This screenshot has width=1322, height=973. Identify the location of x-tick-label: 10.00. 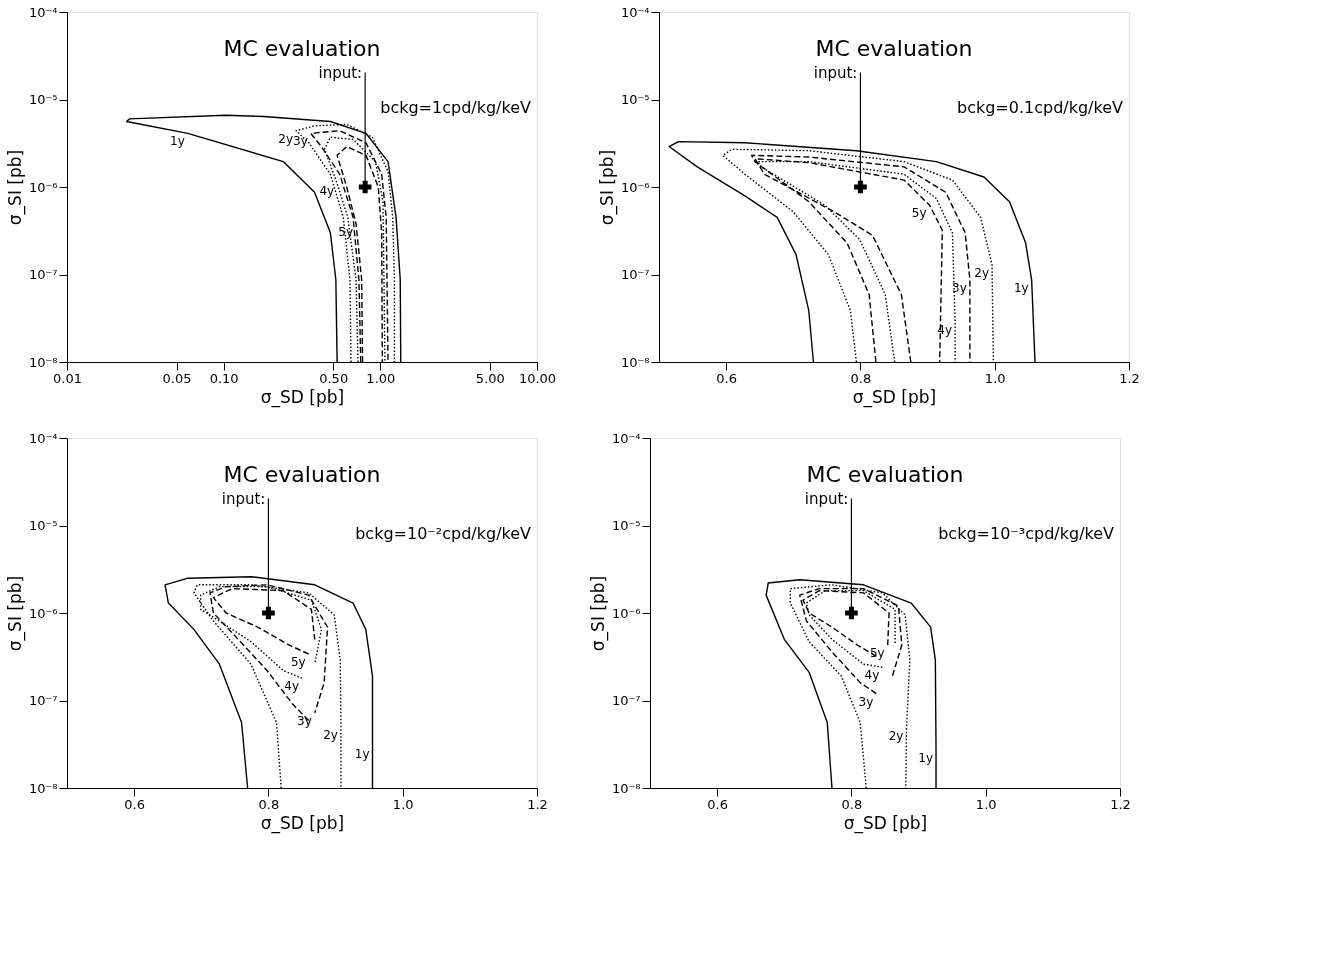
(537, 378).